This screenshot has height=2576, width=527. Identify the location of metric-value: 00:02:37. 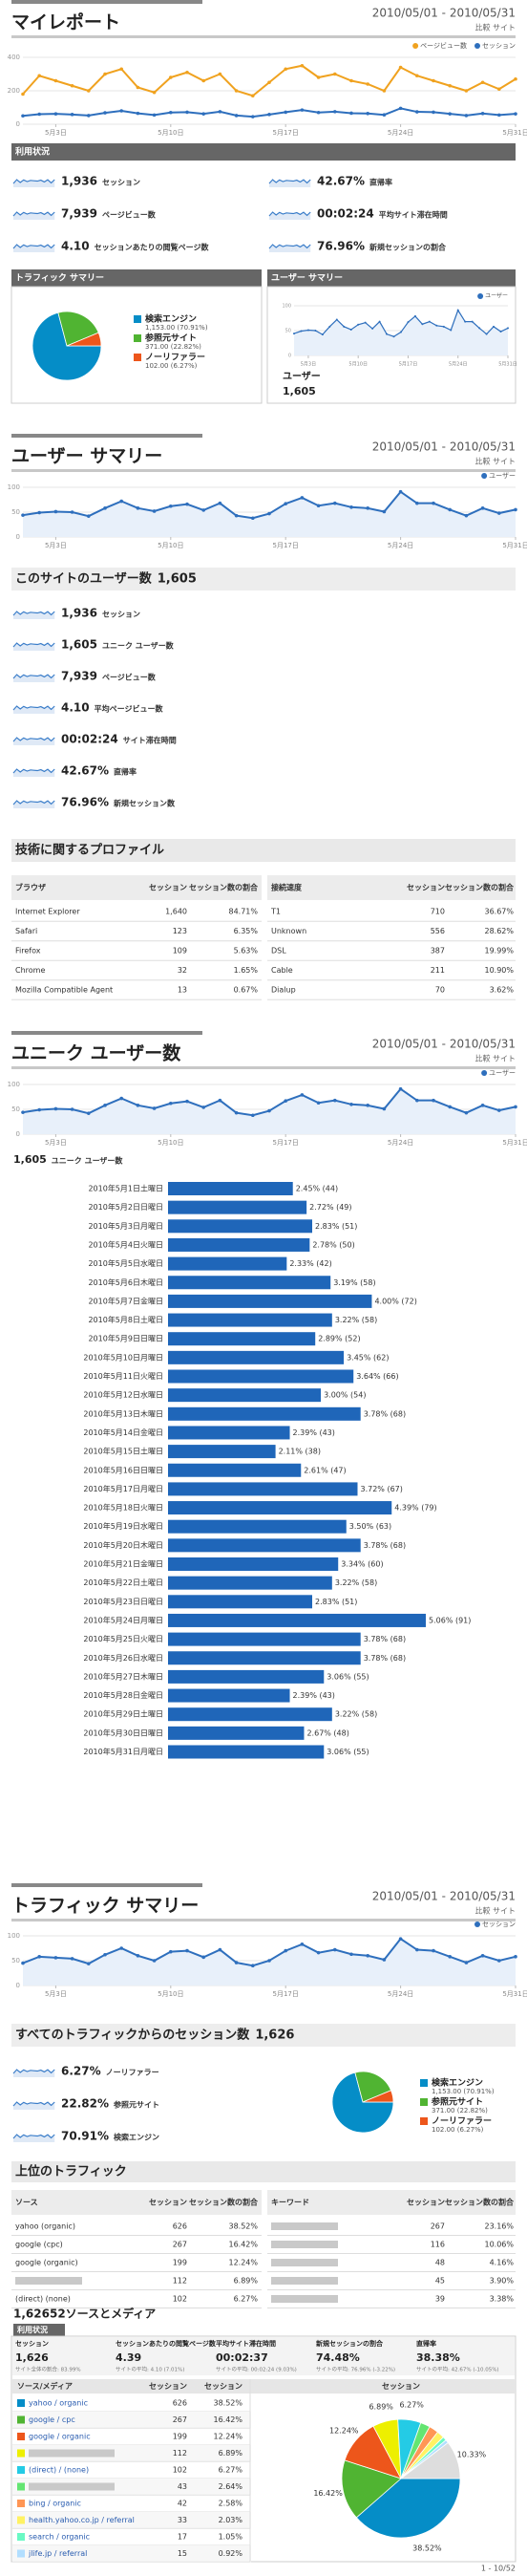
(242, 2357).